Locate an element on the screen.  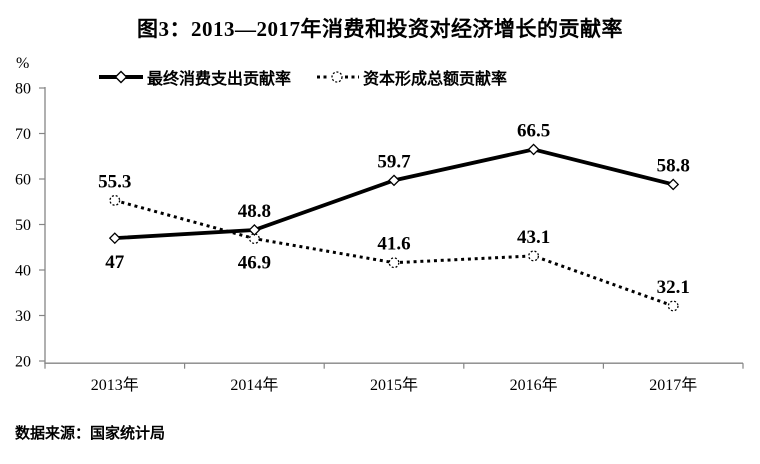
y-axis-tick-label: 40 is located at coordinates (23, 271).